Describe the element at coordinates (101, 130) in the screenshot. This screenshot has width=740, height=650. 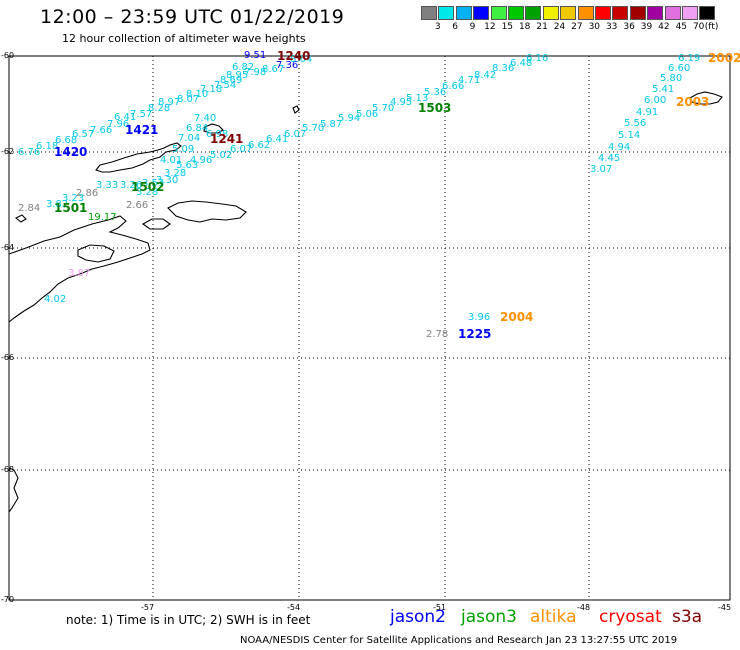
I see `wave-height-label: 7.66` at that location.